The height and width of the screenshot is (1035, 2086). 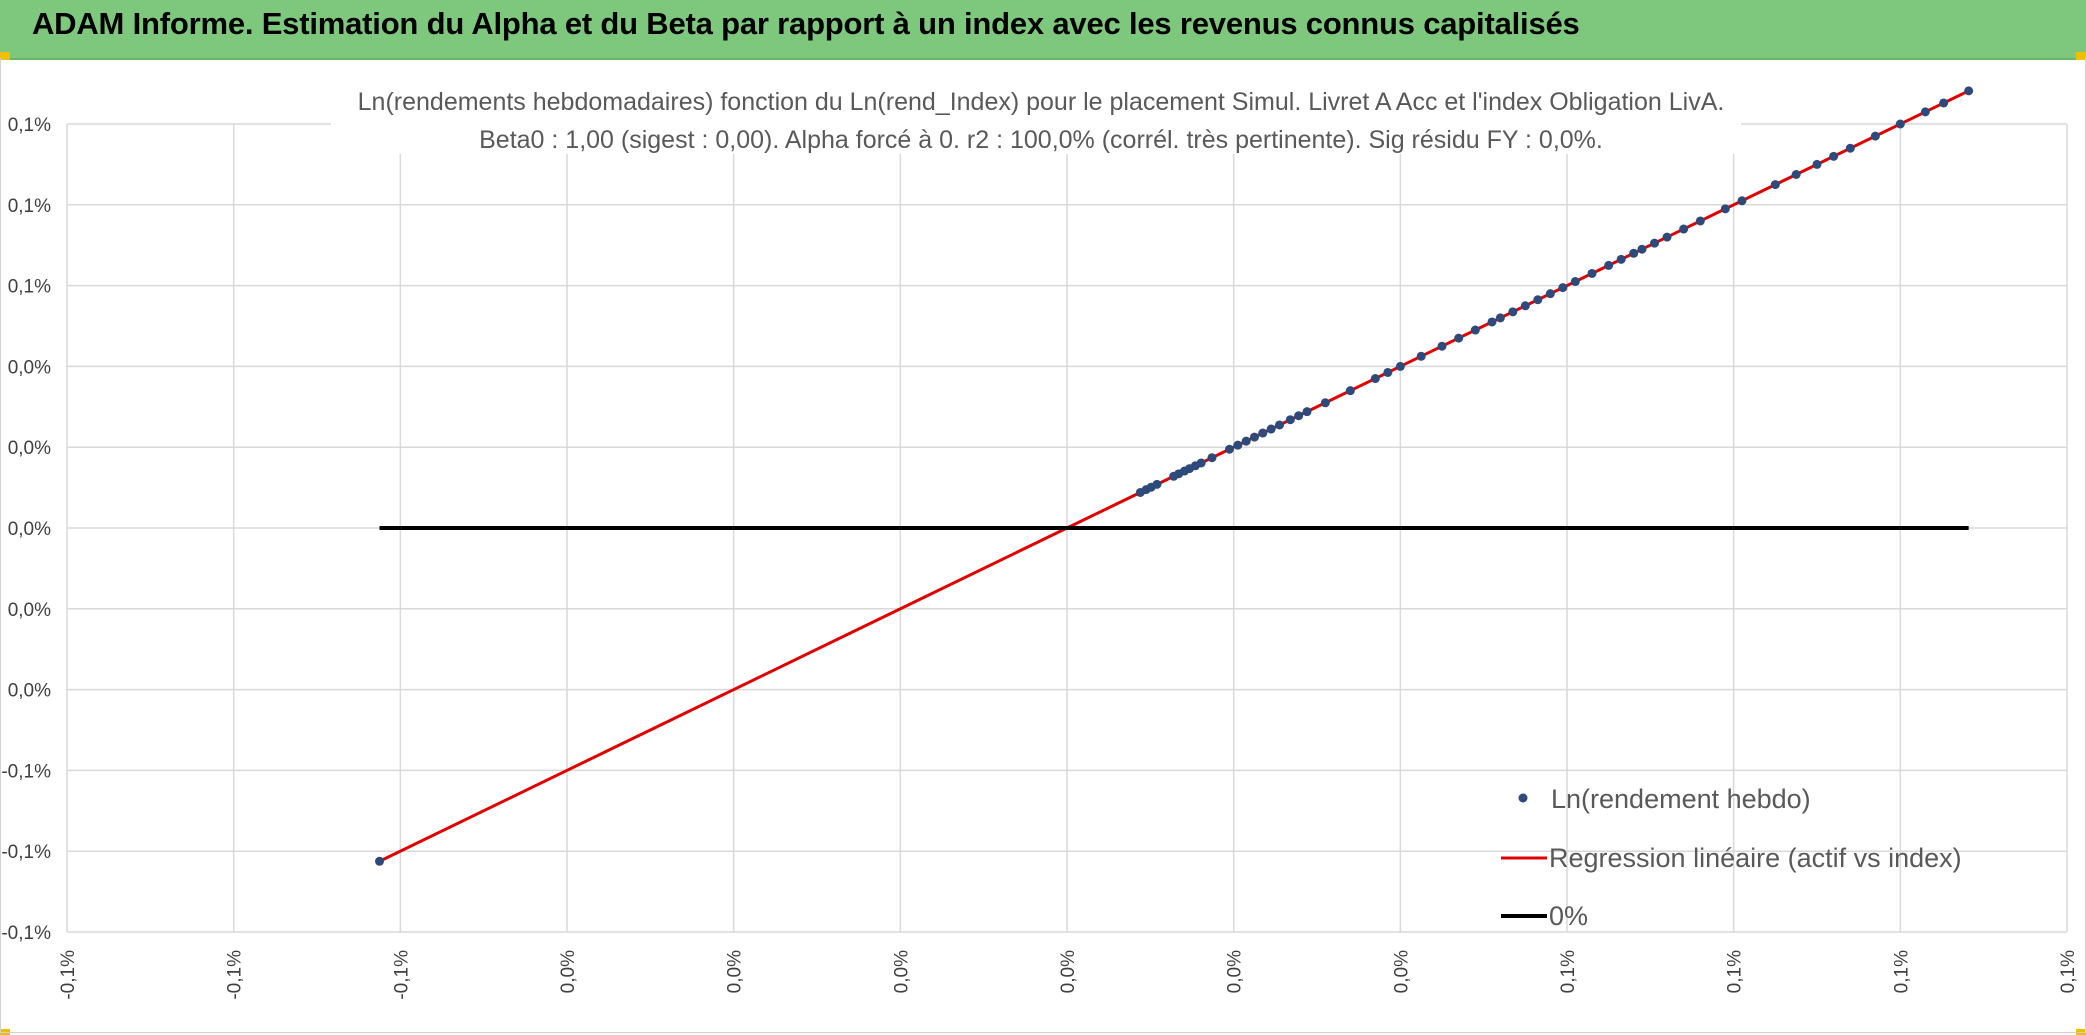 I want to click on title-background, so click(x=1036, y=119).